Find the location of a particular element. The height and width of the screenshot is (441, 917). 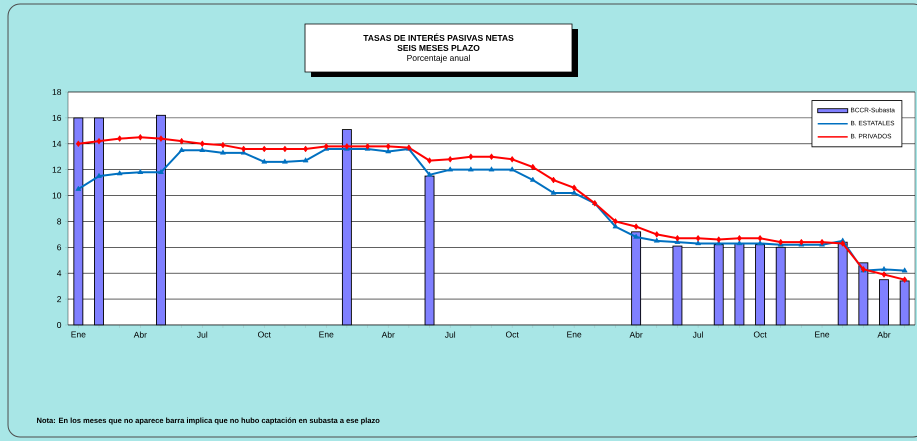

chart-subtitle: SEIS MESES PLAZO is located at coordinates (438, 47).